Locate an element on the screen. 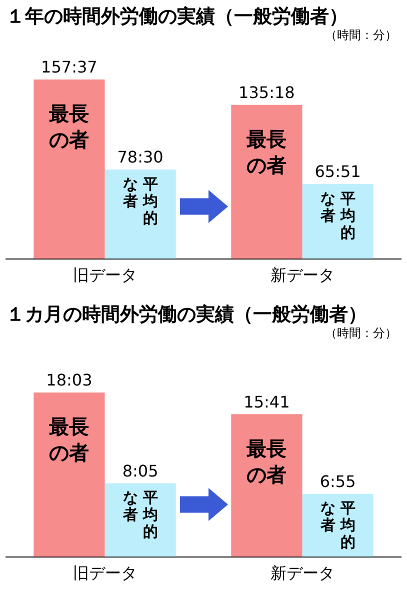 The image size is (407, 602). data-label: 15:41 is located at coordinates (267, 402).